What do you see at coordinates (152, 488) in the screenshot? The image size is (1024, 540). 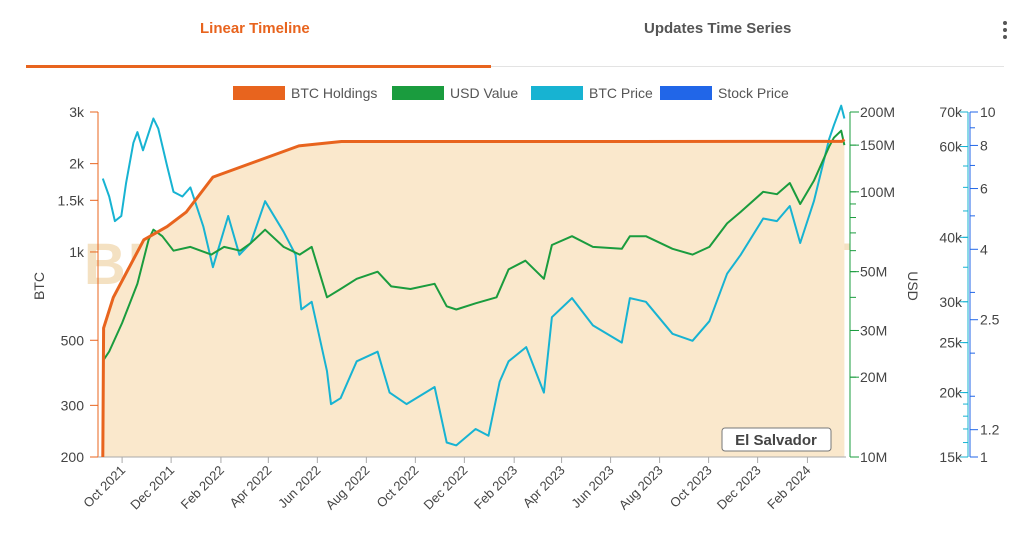 I see `x-axis-tick-label: Dec 2021` at bounding box center [152, 488].